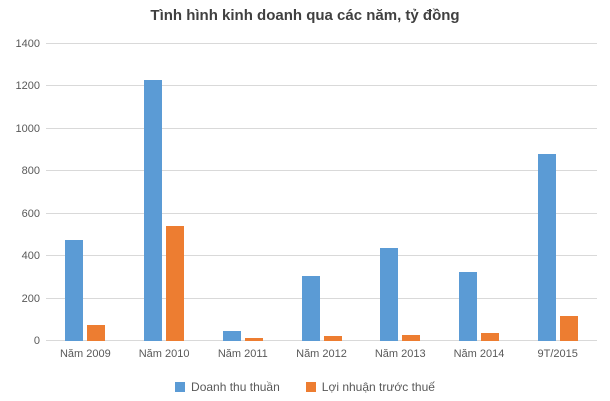  What do you see at coordinates (568, 328) in the screenshot?
I see `bar-lợi-nhuận-trước-thuế-7` at bounding box center [568, 328].